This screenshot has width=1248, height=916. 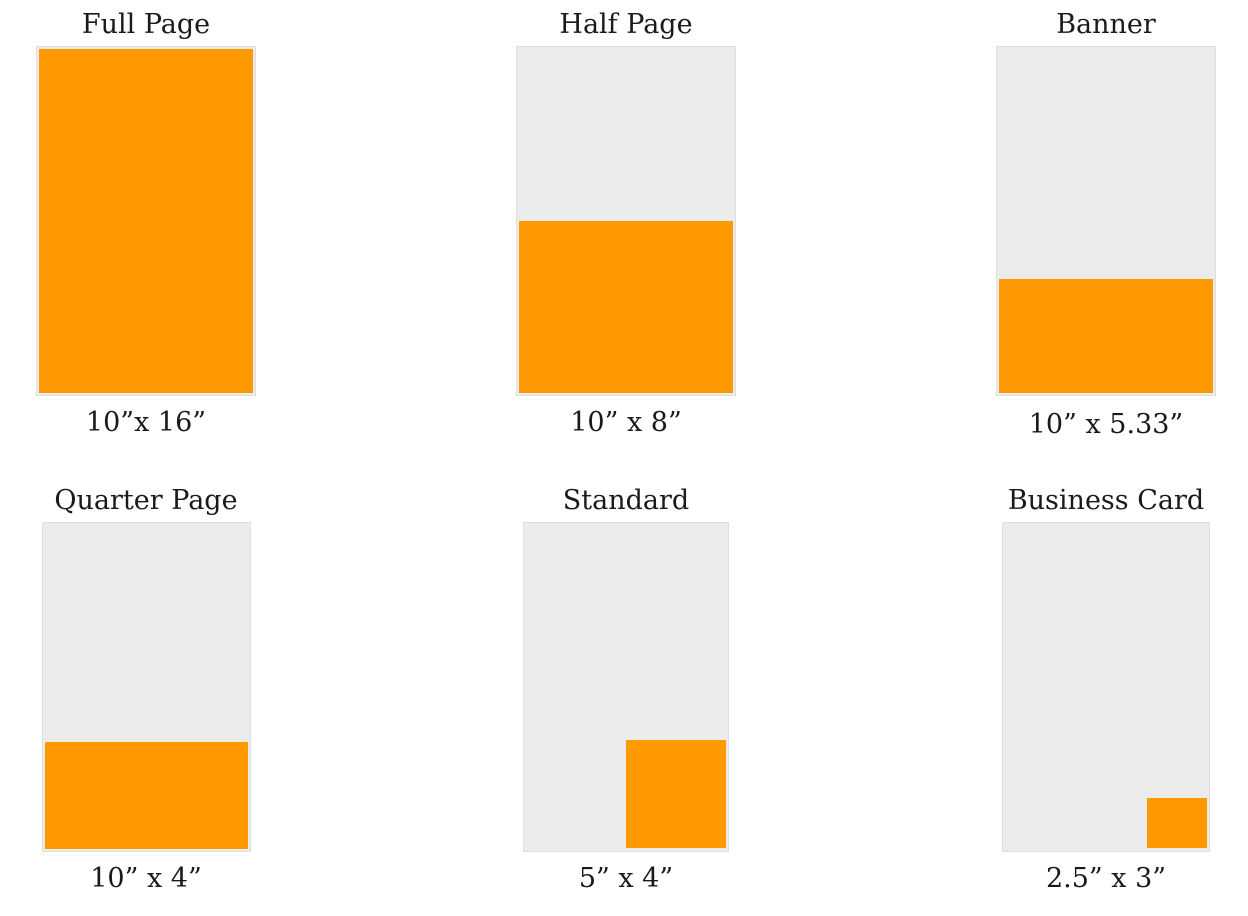 I want to click on ad-title: Business Card, so click(x=1106, y=500).